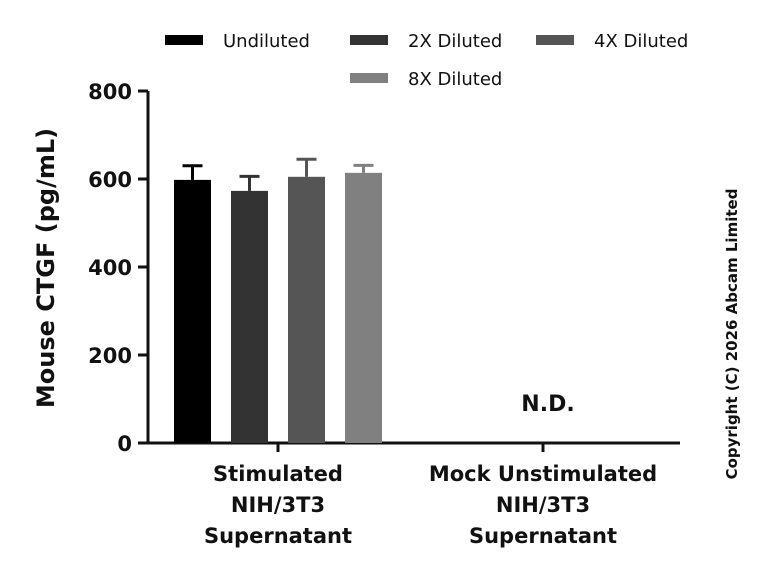 The image size is (768, 578). I want to click on copyright-text: Copyright (C) 2026 Abcam Limited, so click(732, 334).